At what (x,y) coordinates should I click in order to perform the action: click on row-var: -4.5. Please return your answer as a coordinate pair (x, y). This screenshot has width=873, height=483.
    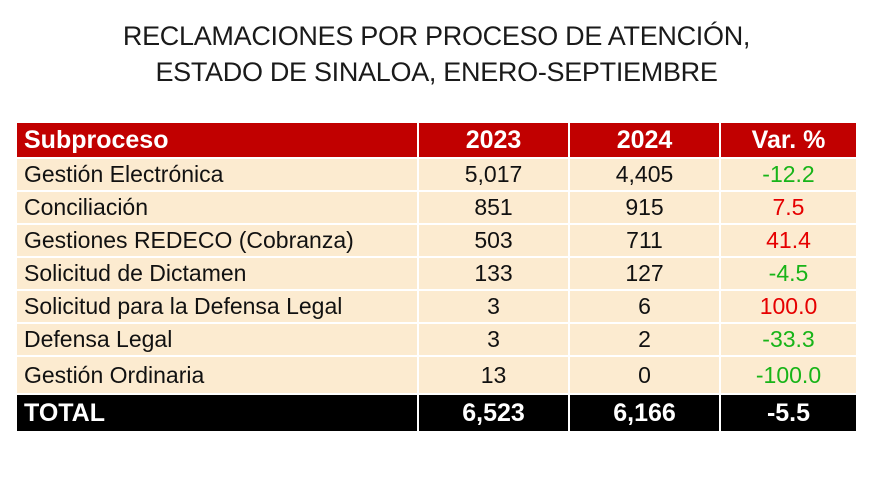
    Looking at the image, I should click on (788, 273).